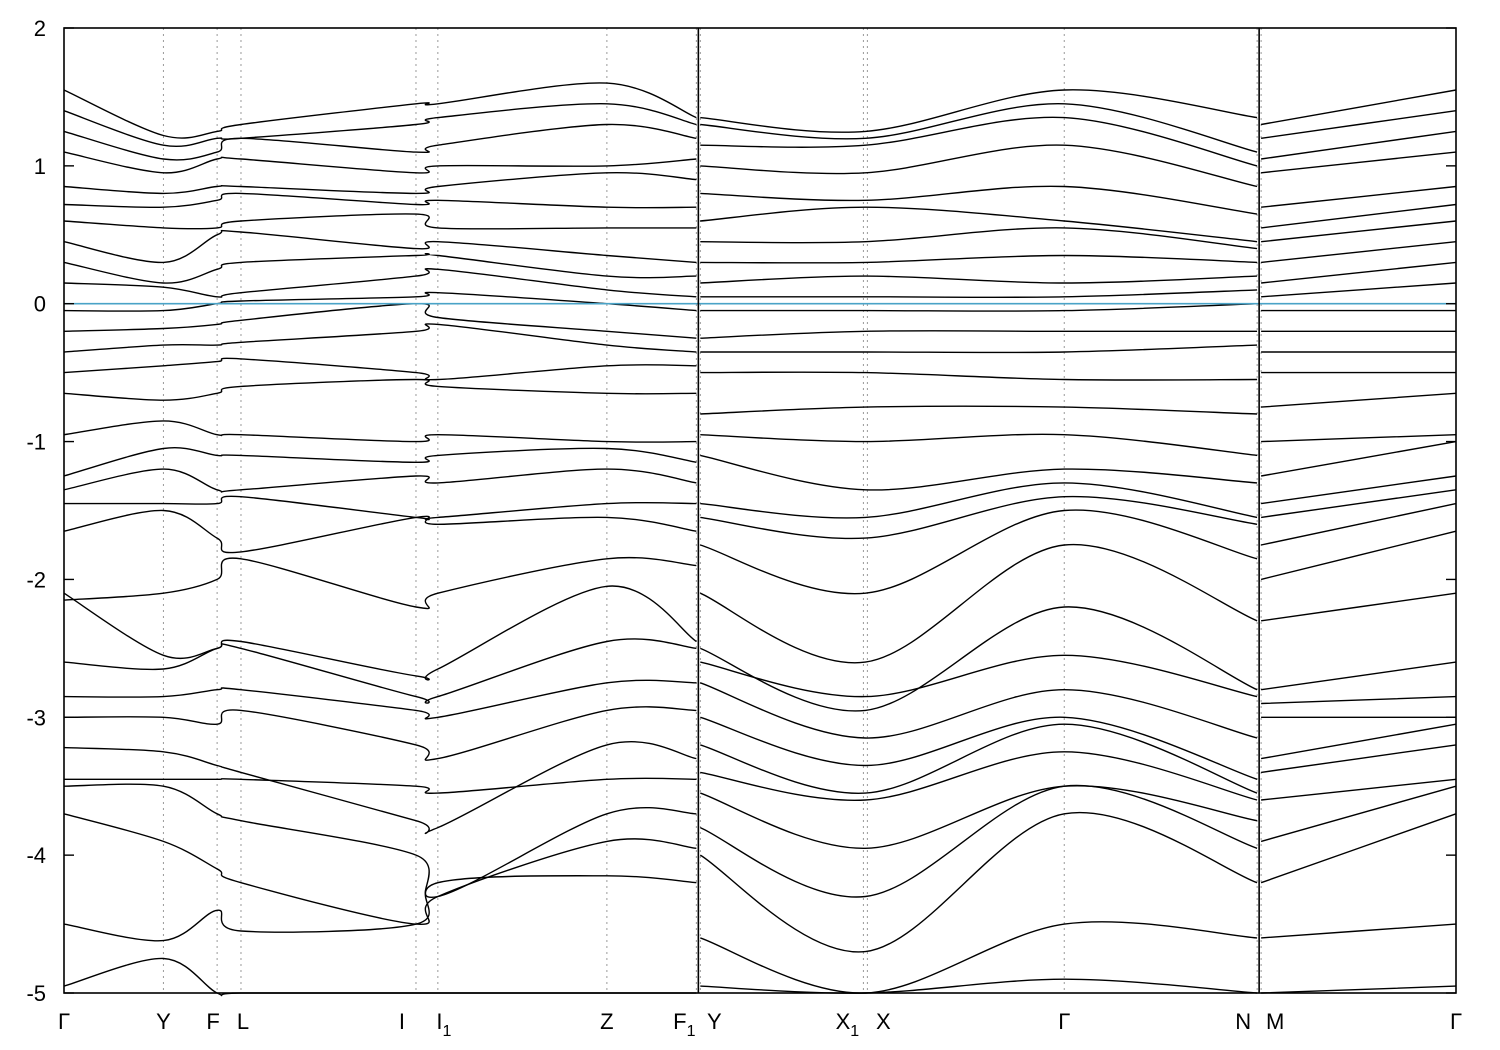 The width and height of the screenshot is (1500, 1050). Describe the element at coordinates (1243, 1021) in the screenshot. I see `x-tick-label: N` at that location.